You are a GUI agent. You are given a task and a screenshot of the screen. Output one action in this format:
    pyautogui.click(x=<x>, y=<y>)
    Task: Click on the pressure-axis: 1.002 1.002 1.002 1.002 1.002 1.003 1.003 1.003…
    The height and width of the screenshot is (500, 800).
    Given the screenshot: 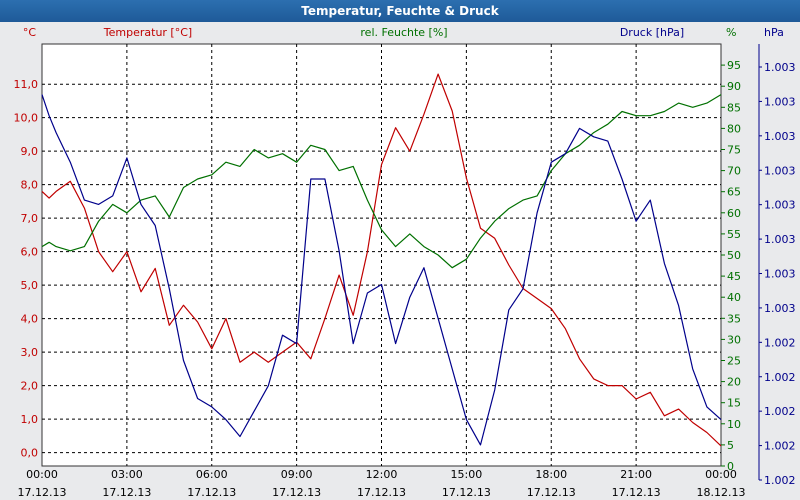 What is the action you would take?
    pyautogui.click(x=777, y=265)
    